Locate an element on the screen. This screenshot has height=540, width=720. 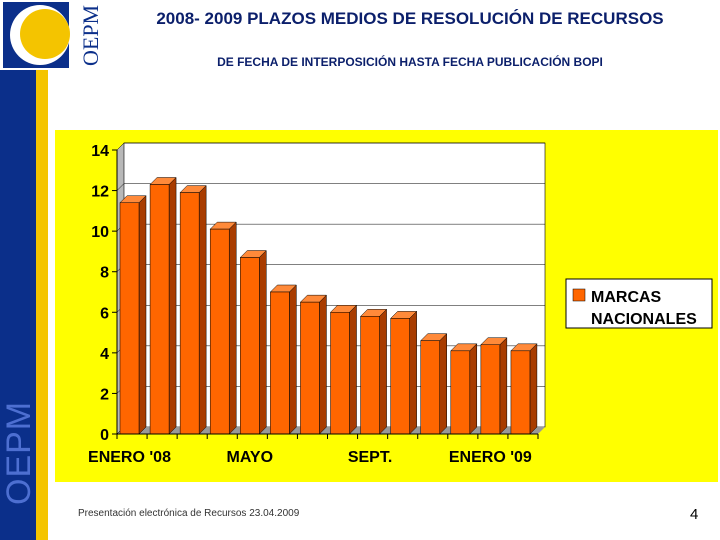
sidebar-gold-stripe is located at coordinates (42, 305).